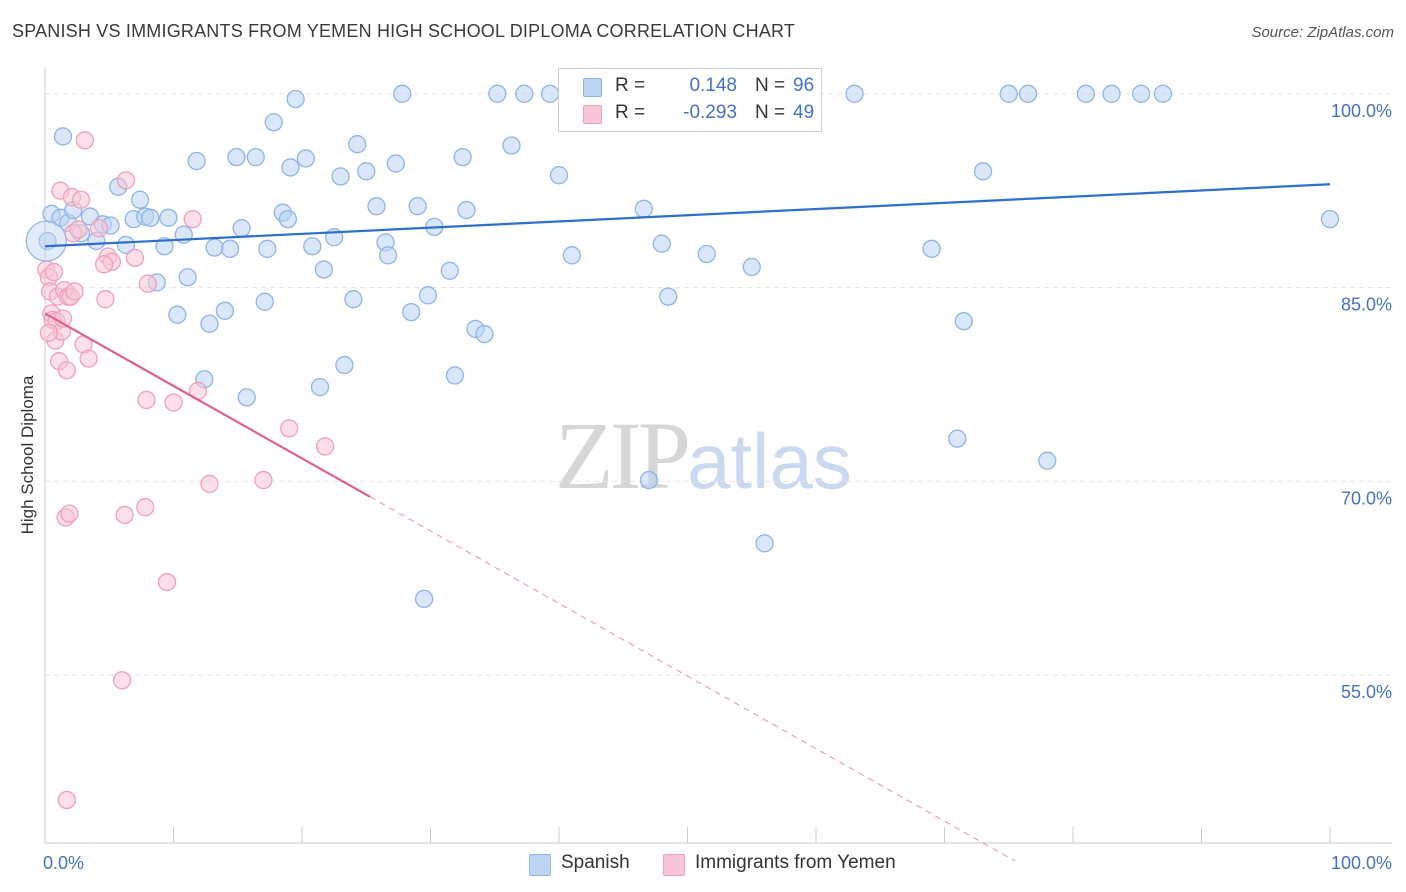 This screenshot has height=892, width=1406. I want to click on yemen-trend-line, so click(207, 405).